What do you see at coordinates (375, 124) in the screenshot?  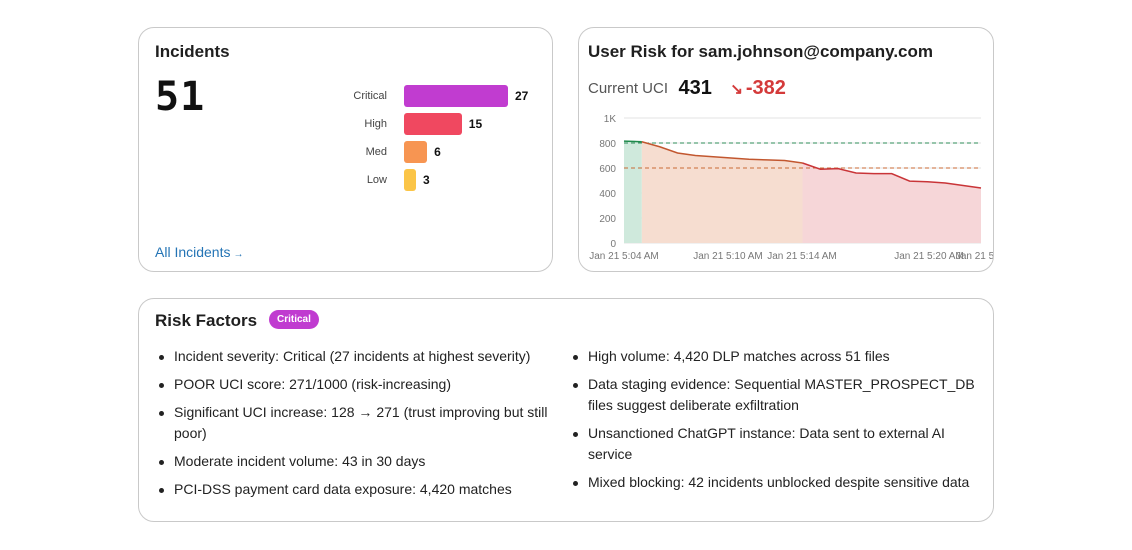 I see `severity-label: High` at bounding box center [375, 124].